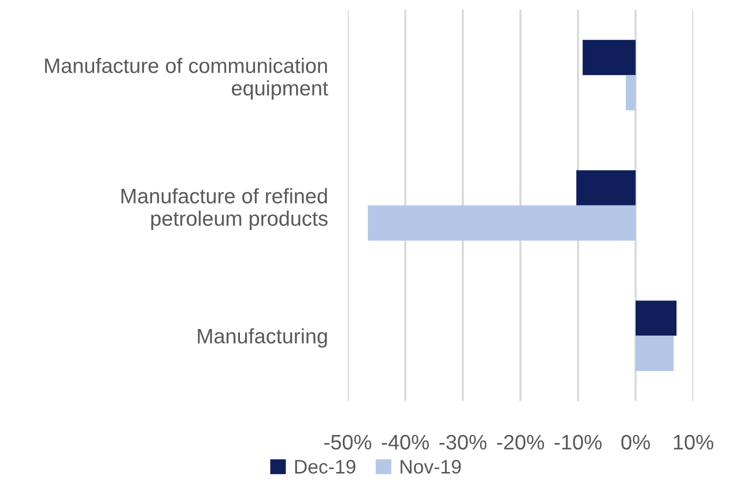 The height and width of the screenshot is (495, 732). I want to click on x-tick-label: -40%, so click(405, 442).